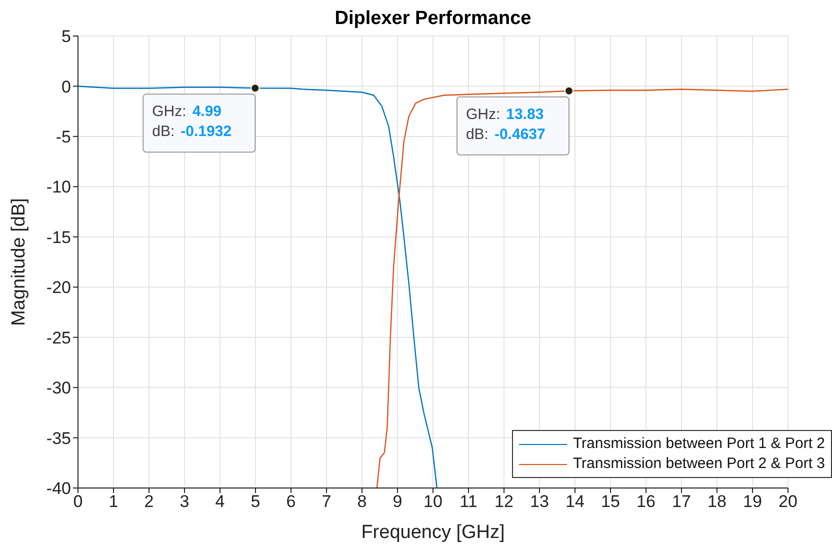 The image size is (832, 559). Describe the element at coordinates (149, 502) in the screenshot. I see `x-tick-label: 2` at that location.